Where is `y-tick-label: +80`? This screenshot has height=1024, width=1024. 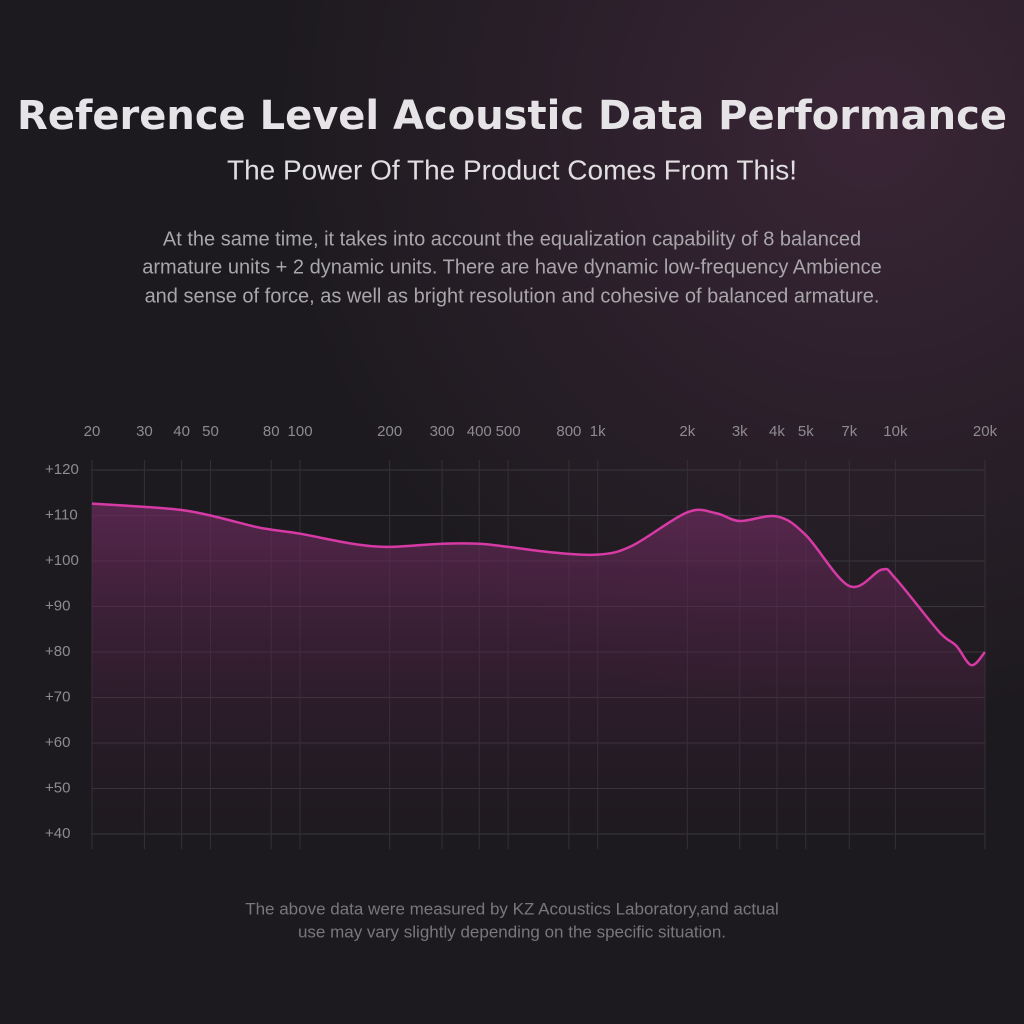
y-tick-label: +80 is located at coordinates (57, 651).